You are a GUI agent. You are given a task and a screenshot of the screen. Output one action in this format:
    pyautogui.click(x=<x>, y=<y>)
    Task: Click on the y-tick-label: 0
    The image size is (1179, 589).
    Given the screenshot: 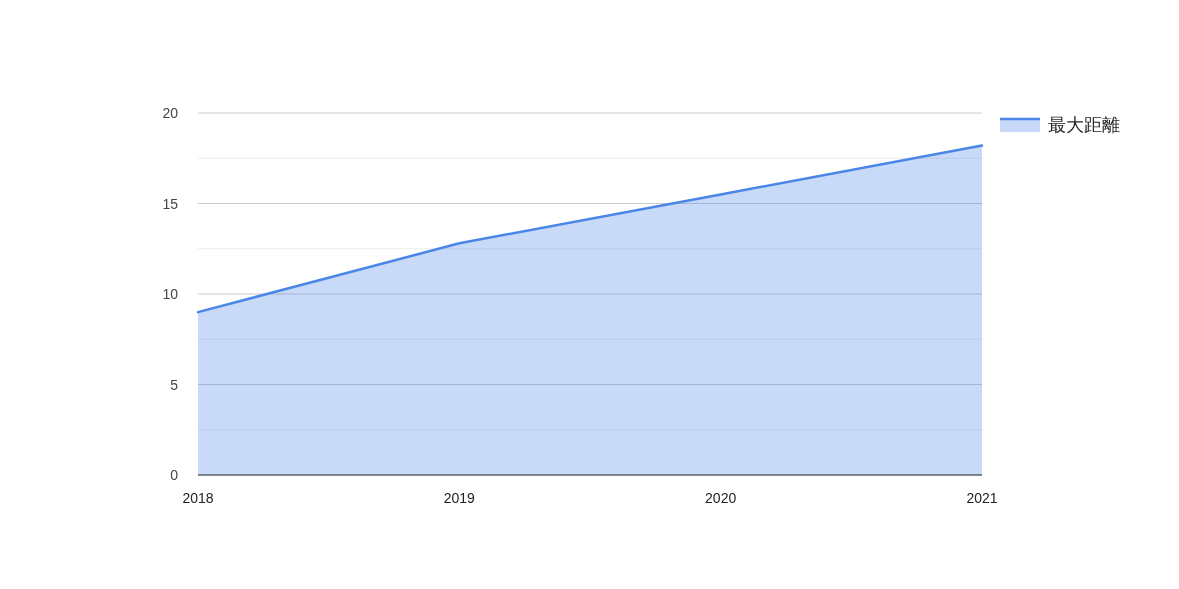 What is the action you would take?
    pyautogui.click(x=174, y=475)
    